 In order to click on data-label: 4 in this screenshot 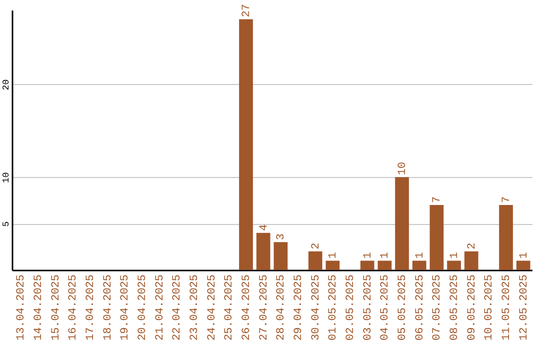, I will do `click(264, 227)`.